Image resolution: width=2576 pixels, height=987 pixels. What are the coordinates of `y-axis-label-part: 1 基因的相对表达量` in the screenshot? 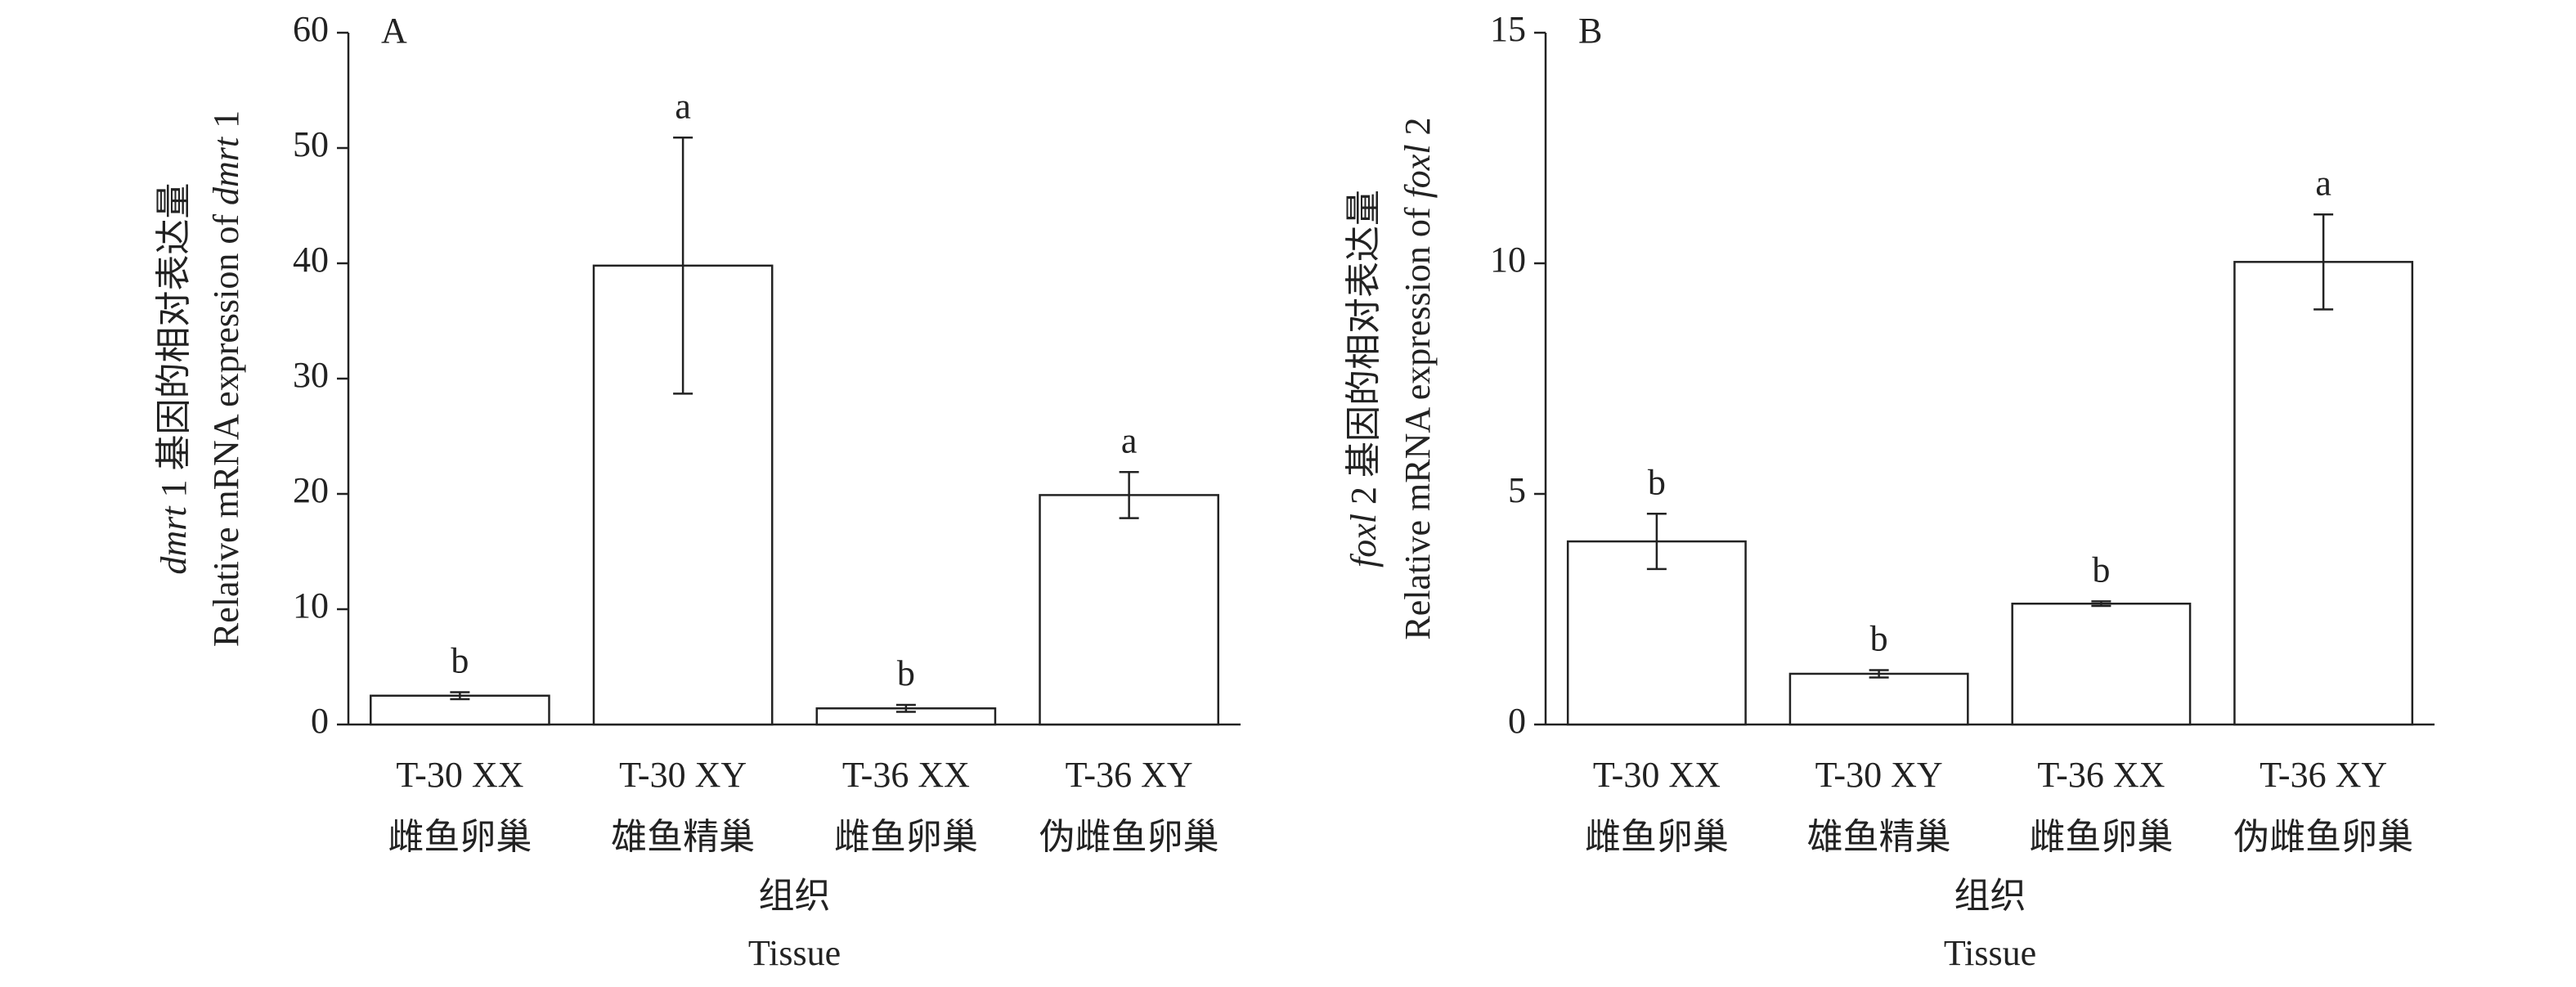 It's located at (174, 344).